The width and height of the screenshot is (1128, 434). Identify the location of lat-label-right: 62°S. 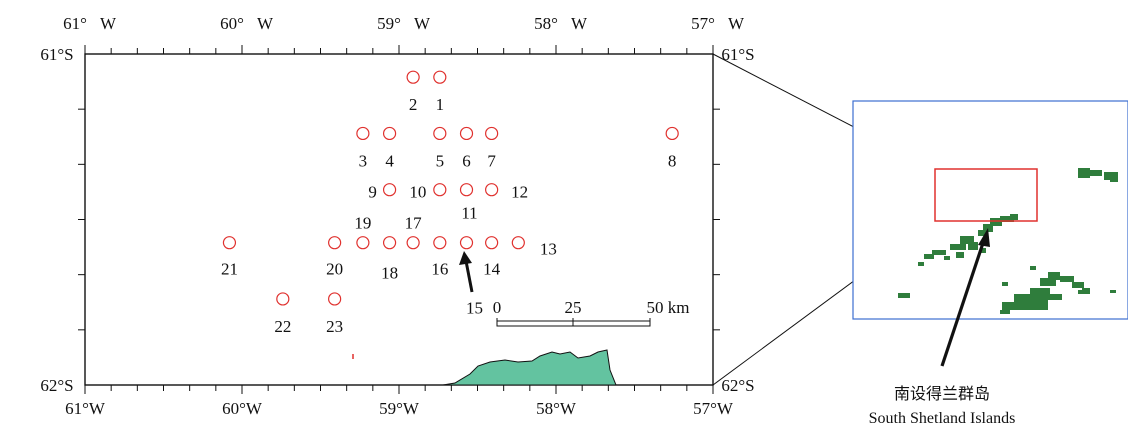
(737, 385).